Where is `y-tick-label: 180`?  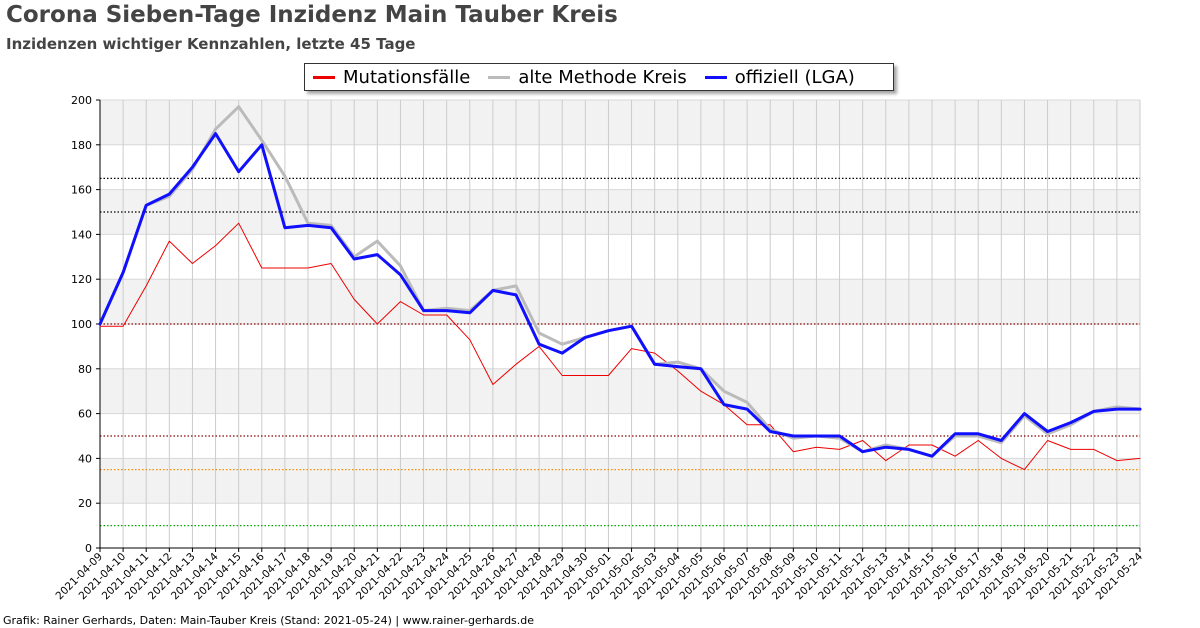 y-tick-label: 180 is located at coordinates (81, 145).